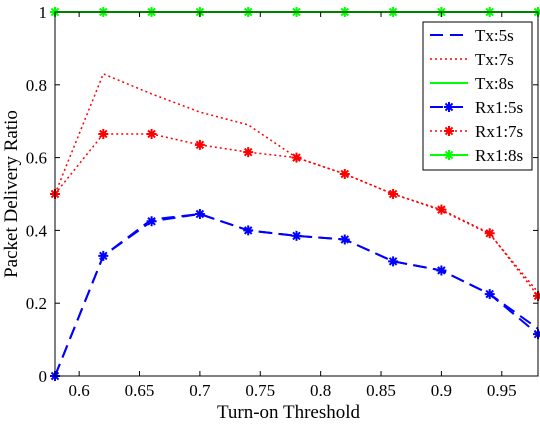  I want to click on x-tick-label: 0.9, so click(441, 390).